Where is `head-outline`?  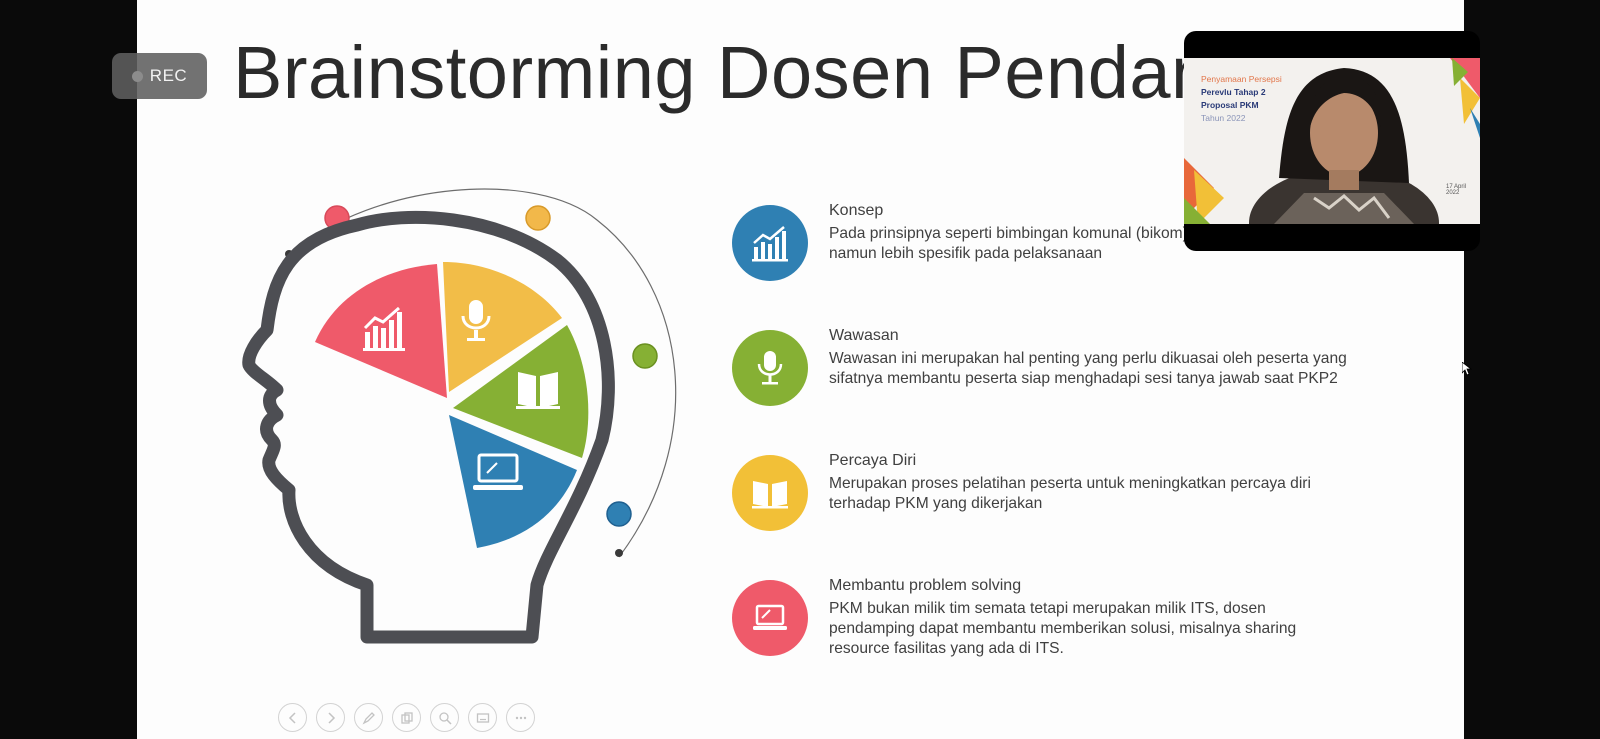
head-outline is located at coordinates (428, 427).